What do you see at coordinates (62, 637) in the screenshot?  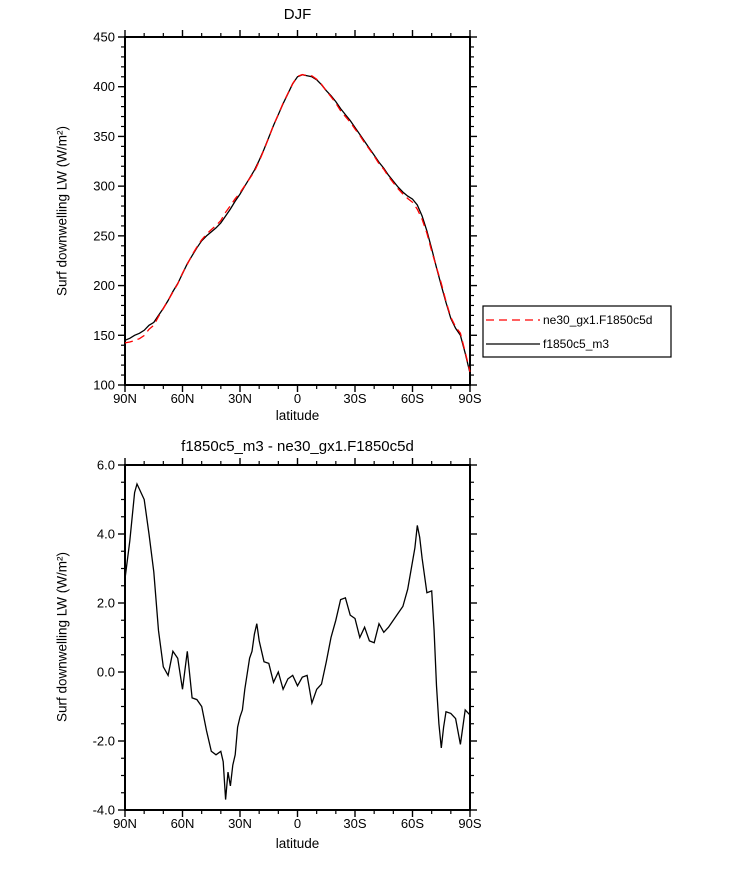 I see `chart2-y-axis-label: Surf downwelling LW (W/m²)` at bounding box center [62, 637].